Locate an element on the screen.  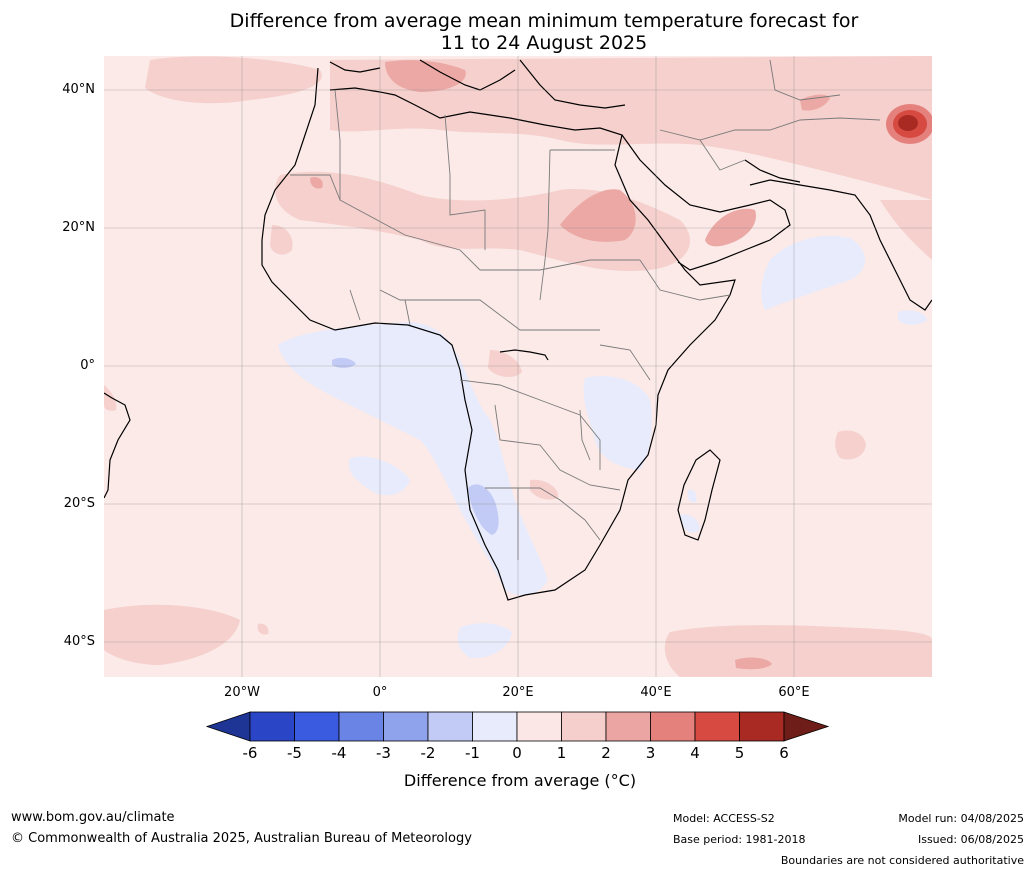
colorbar-tick-label: -5 is located at coordinates (294, 753).